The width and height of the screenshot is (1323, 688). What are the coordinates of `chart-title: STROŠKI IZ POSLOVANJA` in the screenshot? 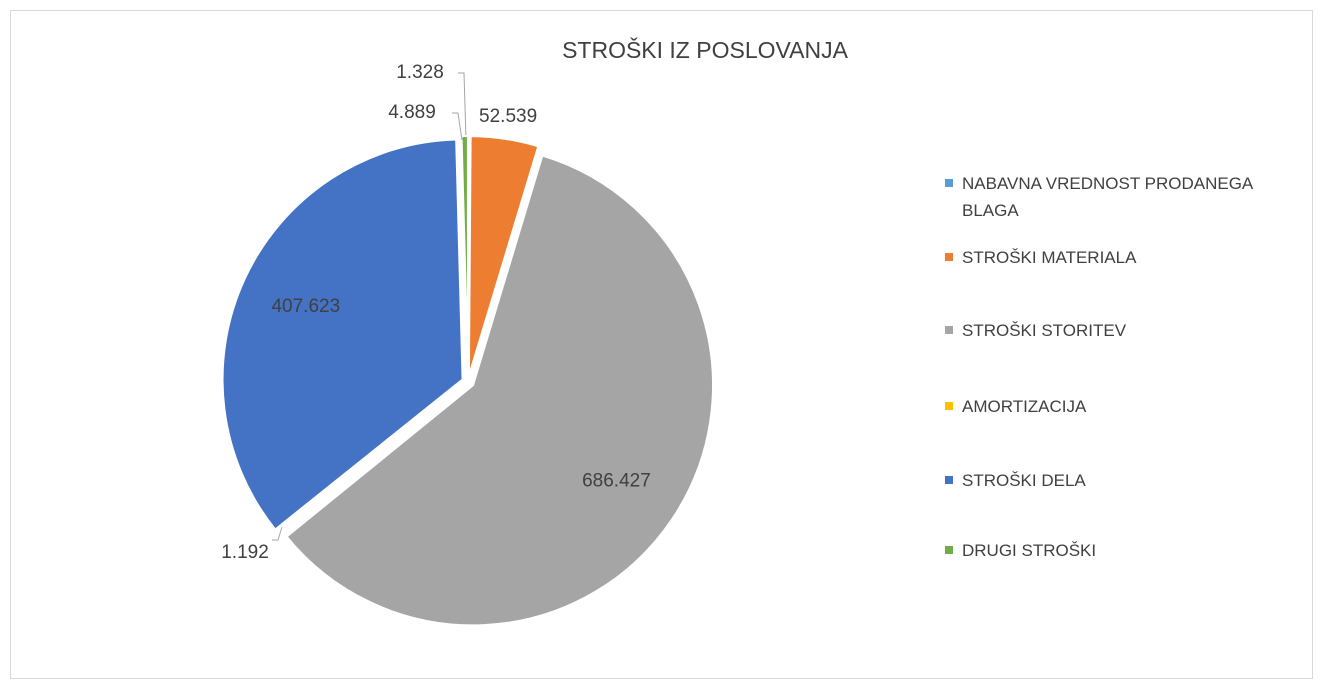 It's located at (705, 49).